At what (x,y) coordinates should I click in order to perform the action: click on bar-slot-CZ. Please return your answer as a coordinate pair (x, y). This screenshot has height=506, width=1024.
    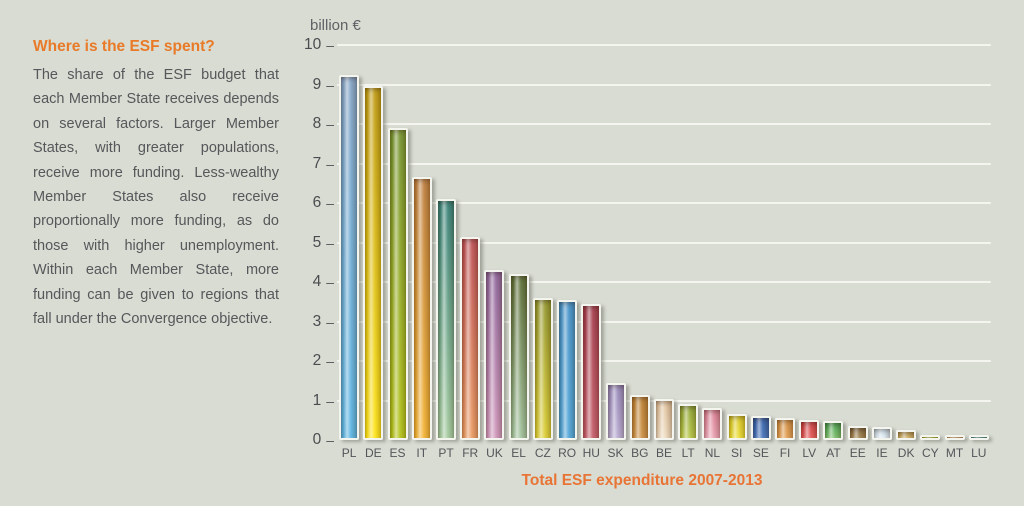
    Looking at the image, I should click on (543, 242).